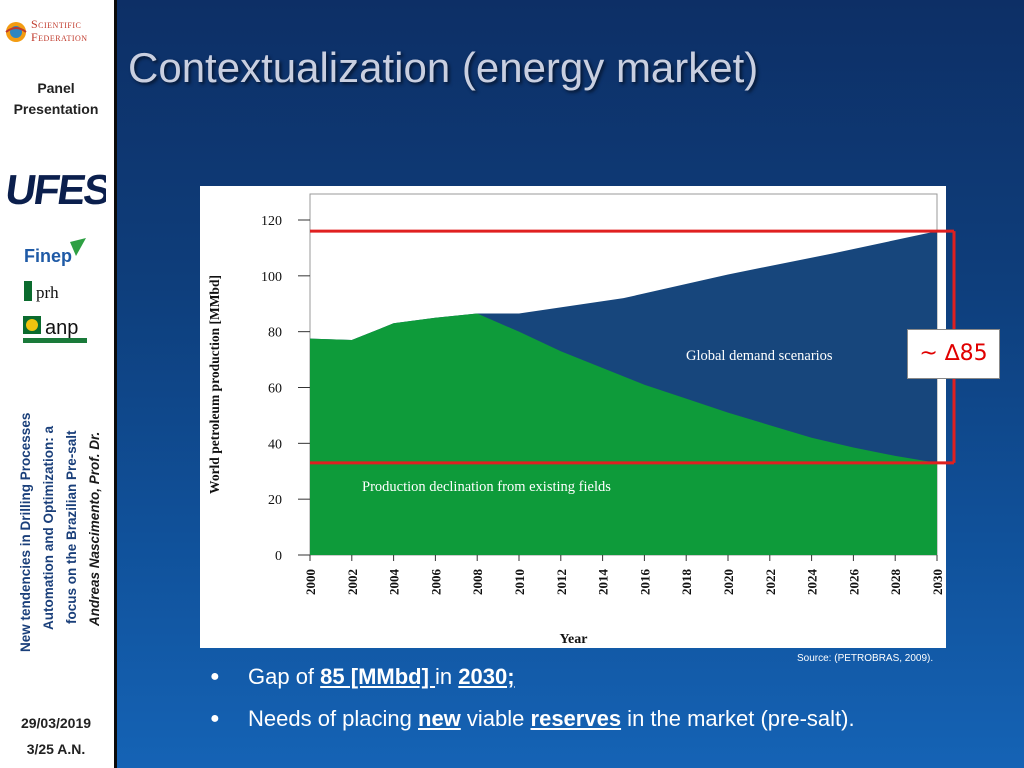 The height and width of the screenshot is (768, 1024). What do you see at coordinates (574, 639) in the screenshot?
I see `x-axis-label: Year` at bounding box center [574, 639].